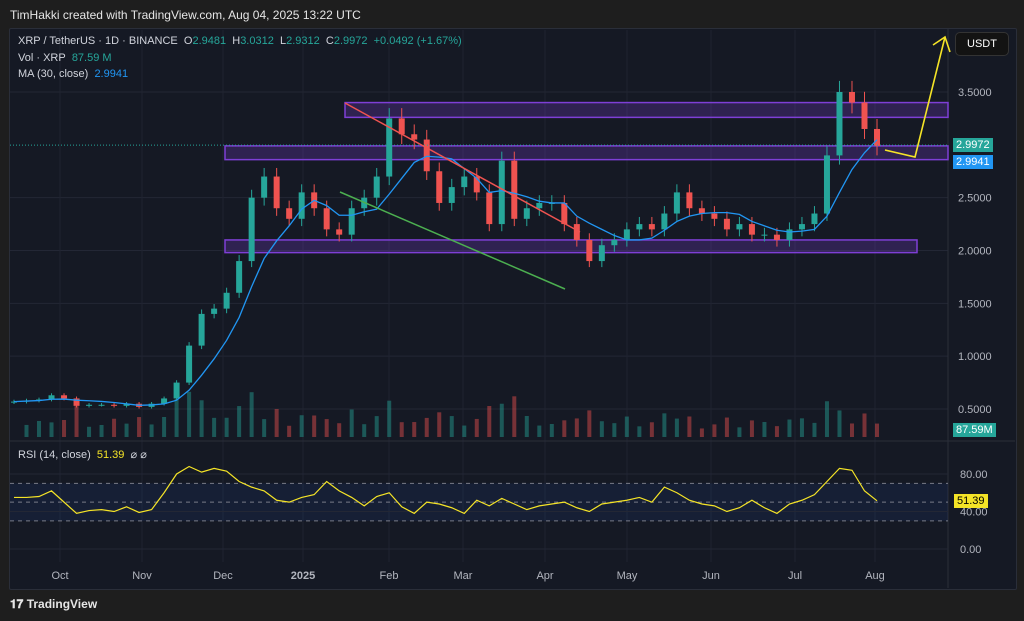 This screenshot has width=1024, height=621. Describe the element at coordinates (975, 252) in the screenshot. I see `price-tick-label: 2.0000` at that location.